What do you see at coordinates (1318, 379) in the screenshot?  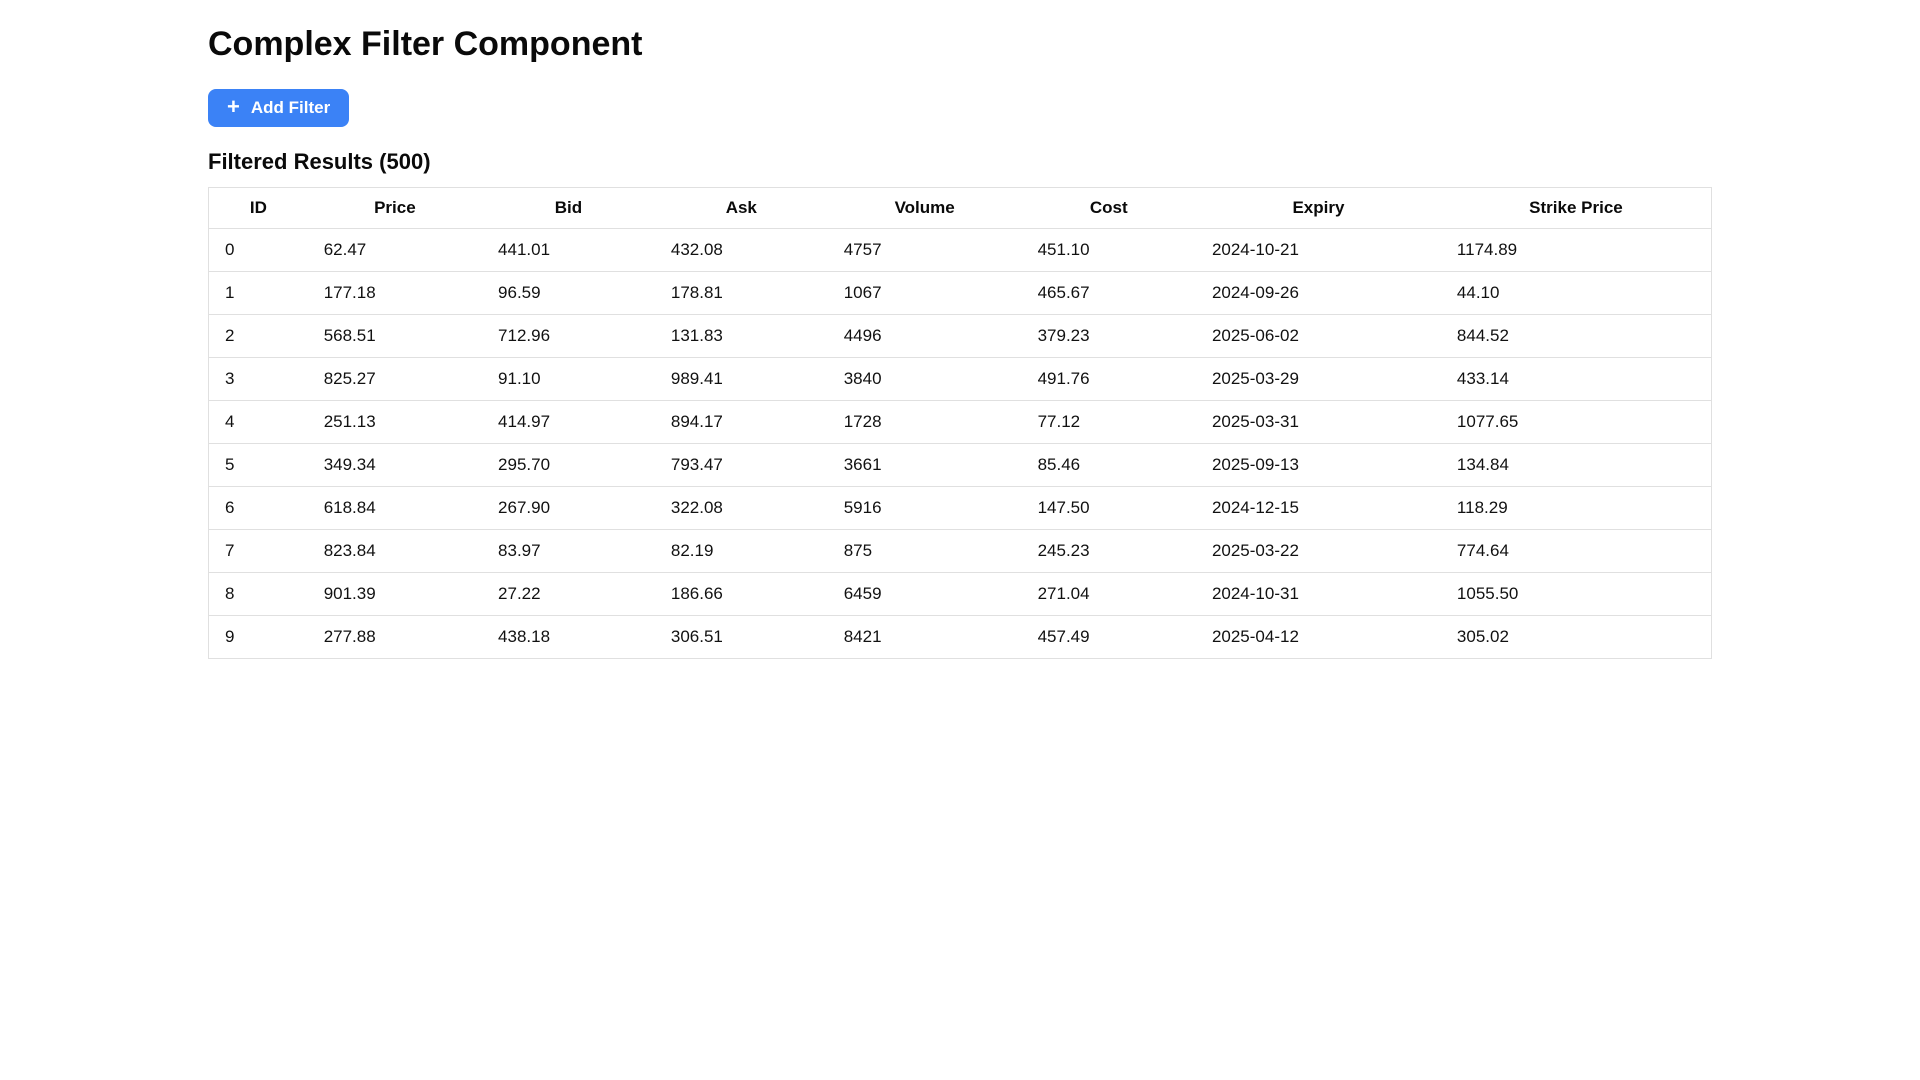 I see `table-cell: 2025-03-29` at bounding box center [1318, 379].